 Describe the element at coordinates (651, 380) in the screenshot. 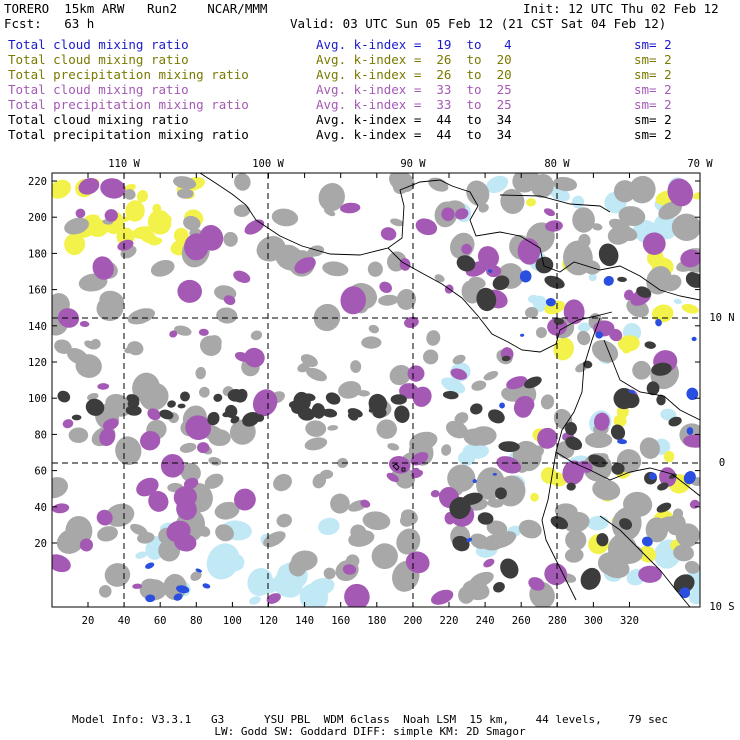

I see `border-andes` at that location.